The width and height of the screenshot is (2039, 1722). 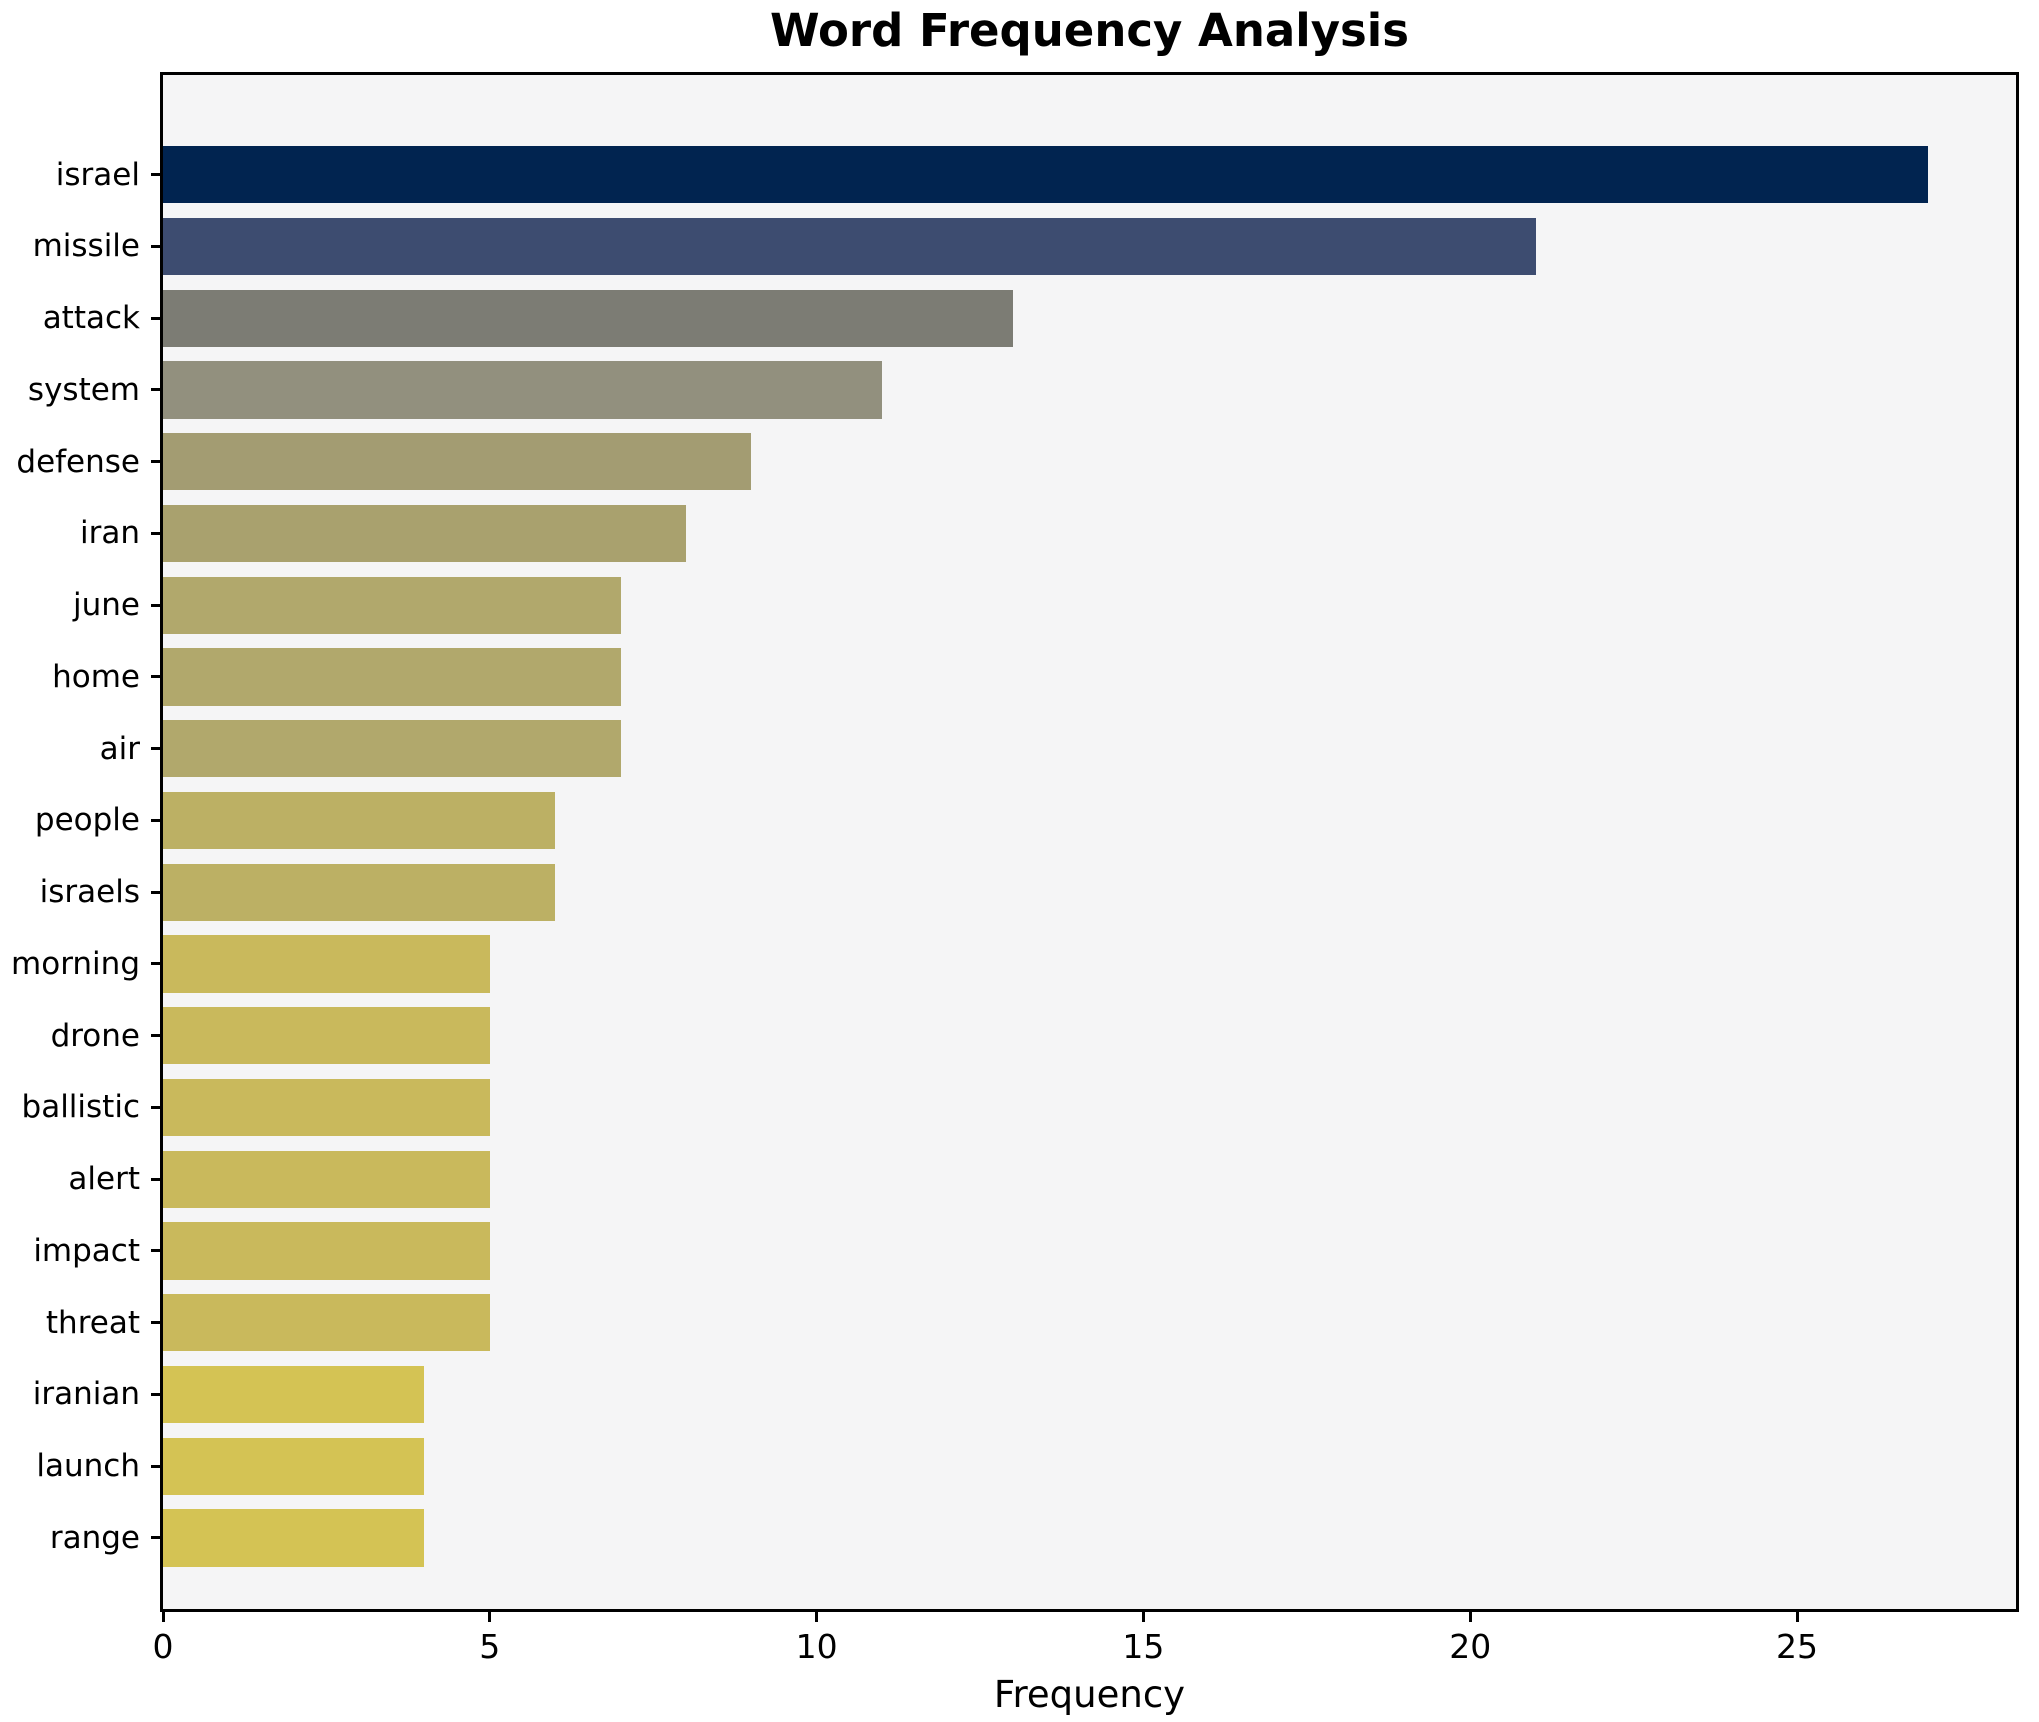 What do you see at coordinates (78, 461) in the screenshot?
I see `ytick-label-defense: defense` at bounding box center [78, 461].